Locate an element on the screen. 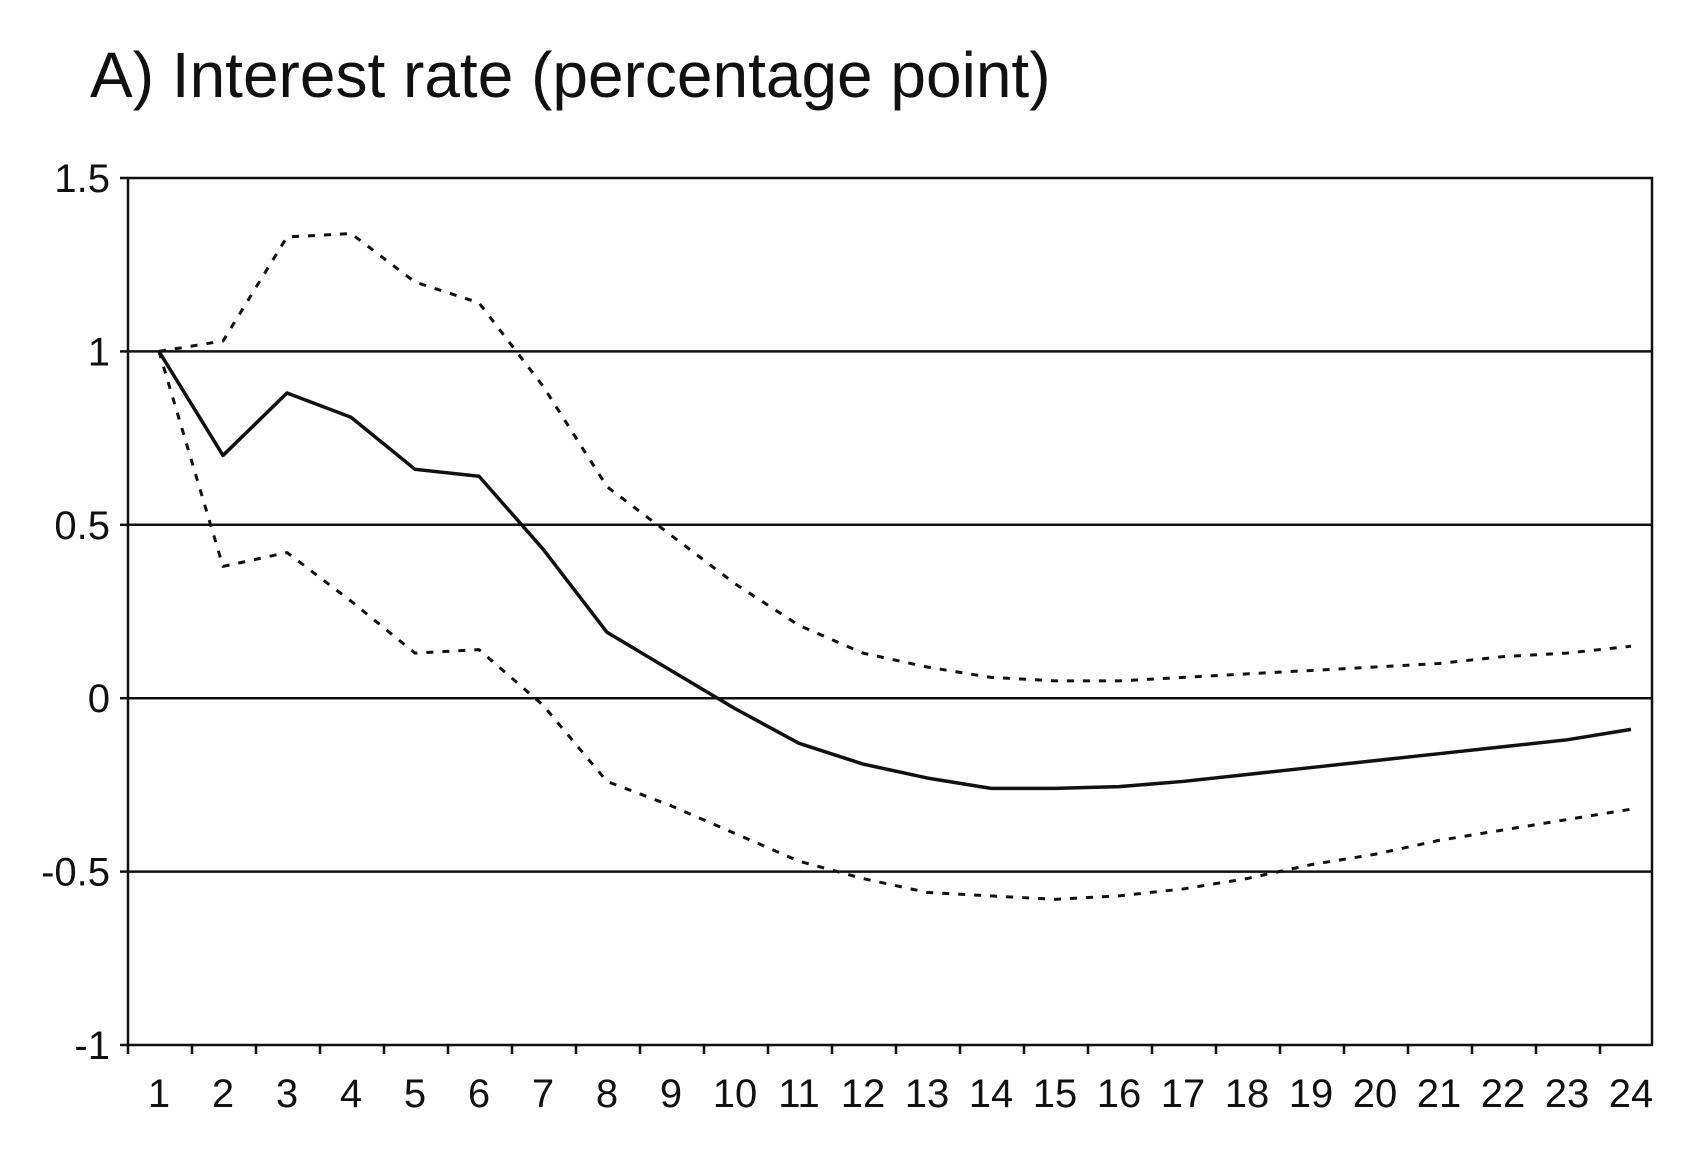 This screenshot has height=1150, width=1684. y-tick-label: 1 is located at coordinates (99, 352).